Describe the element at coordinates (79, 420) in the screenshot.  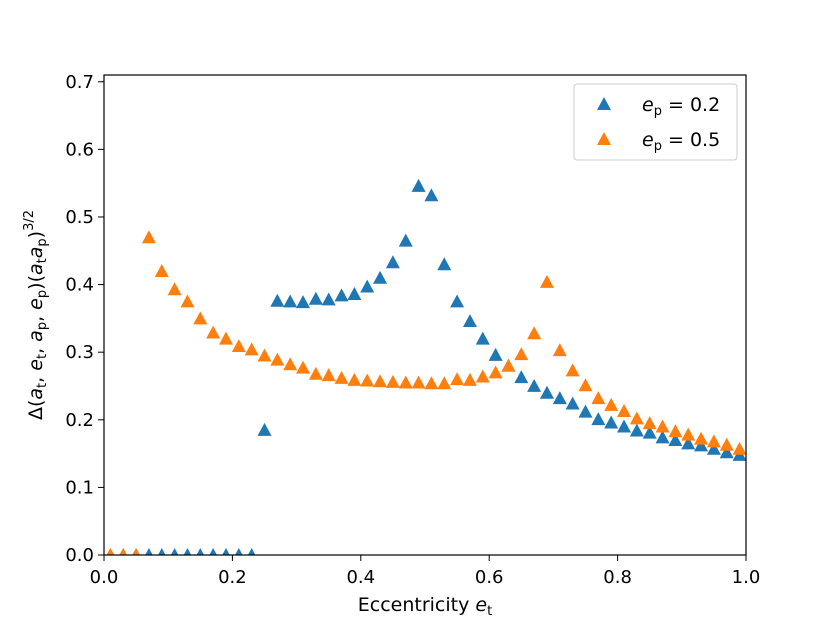
I see `y-tick-label-2: 0.2` at that location.